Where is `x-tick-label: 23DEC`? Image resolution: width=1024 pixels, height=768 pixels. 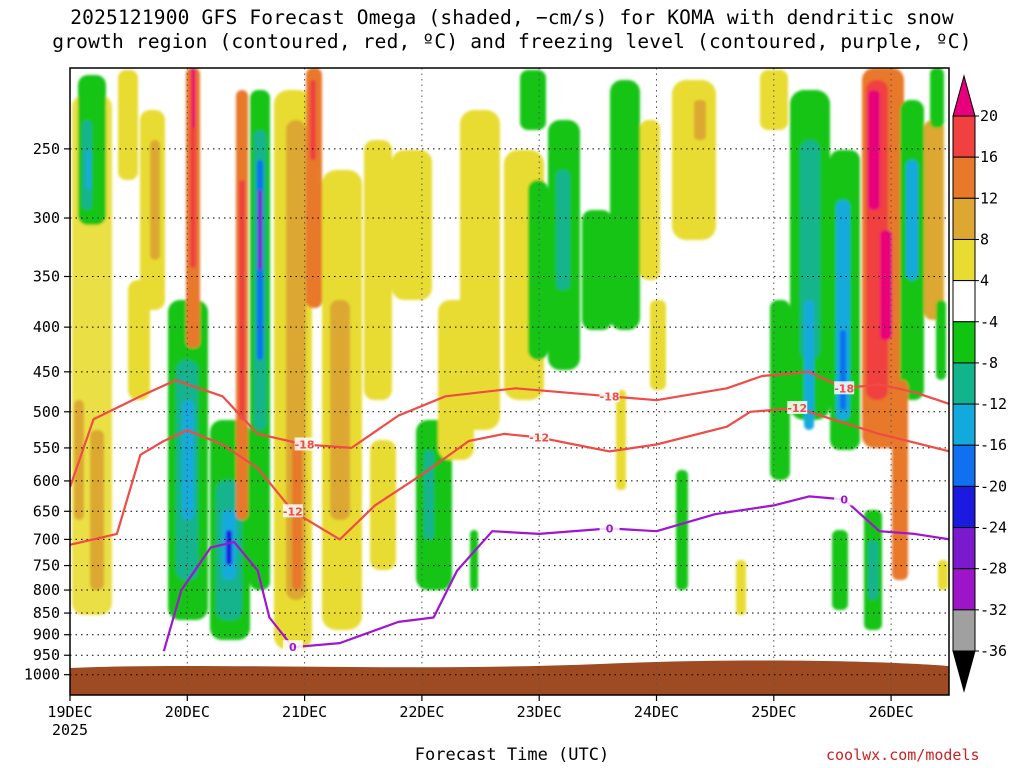 x-tick-label: 23DEC is located at coordinates (539, 712).